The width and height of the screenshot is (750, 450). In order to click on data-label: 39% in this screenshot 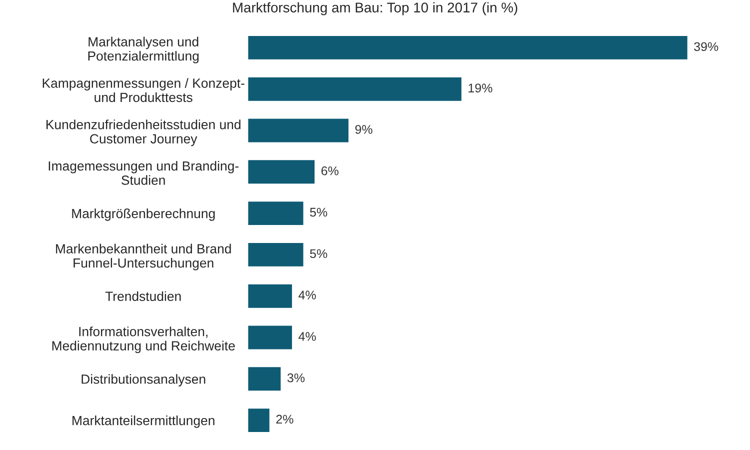, I will do `click(706, 47)`.